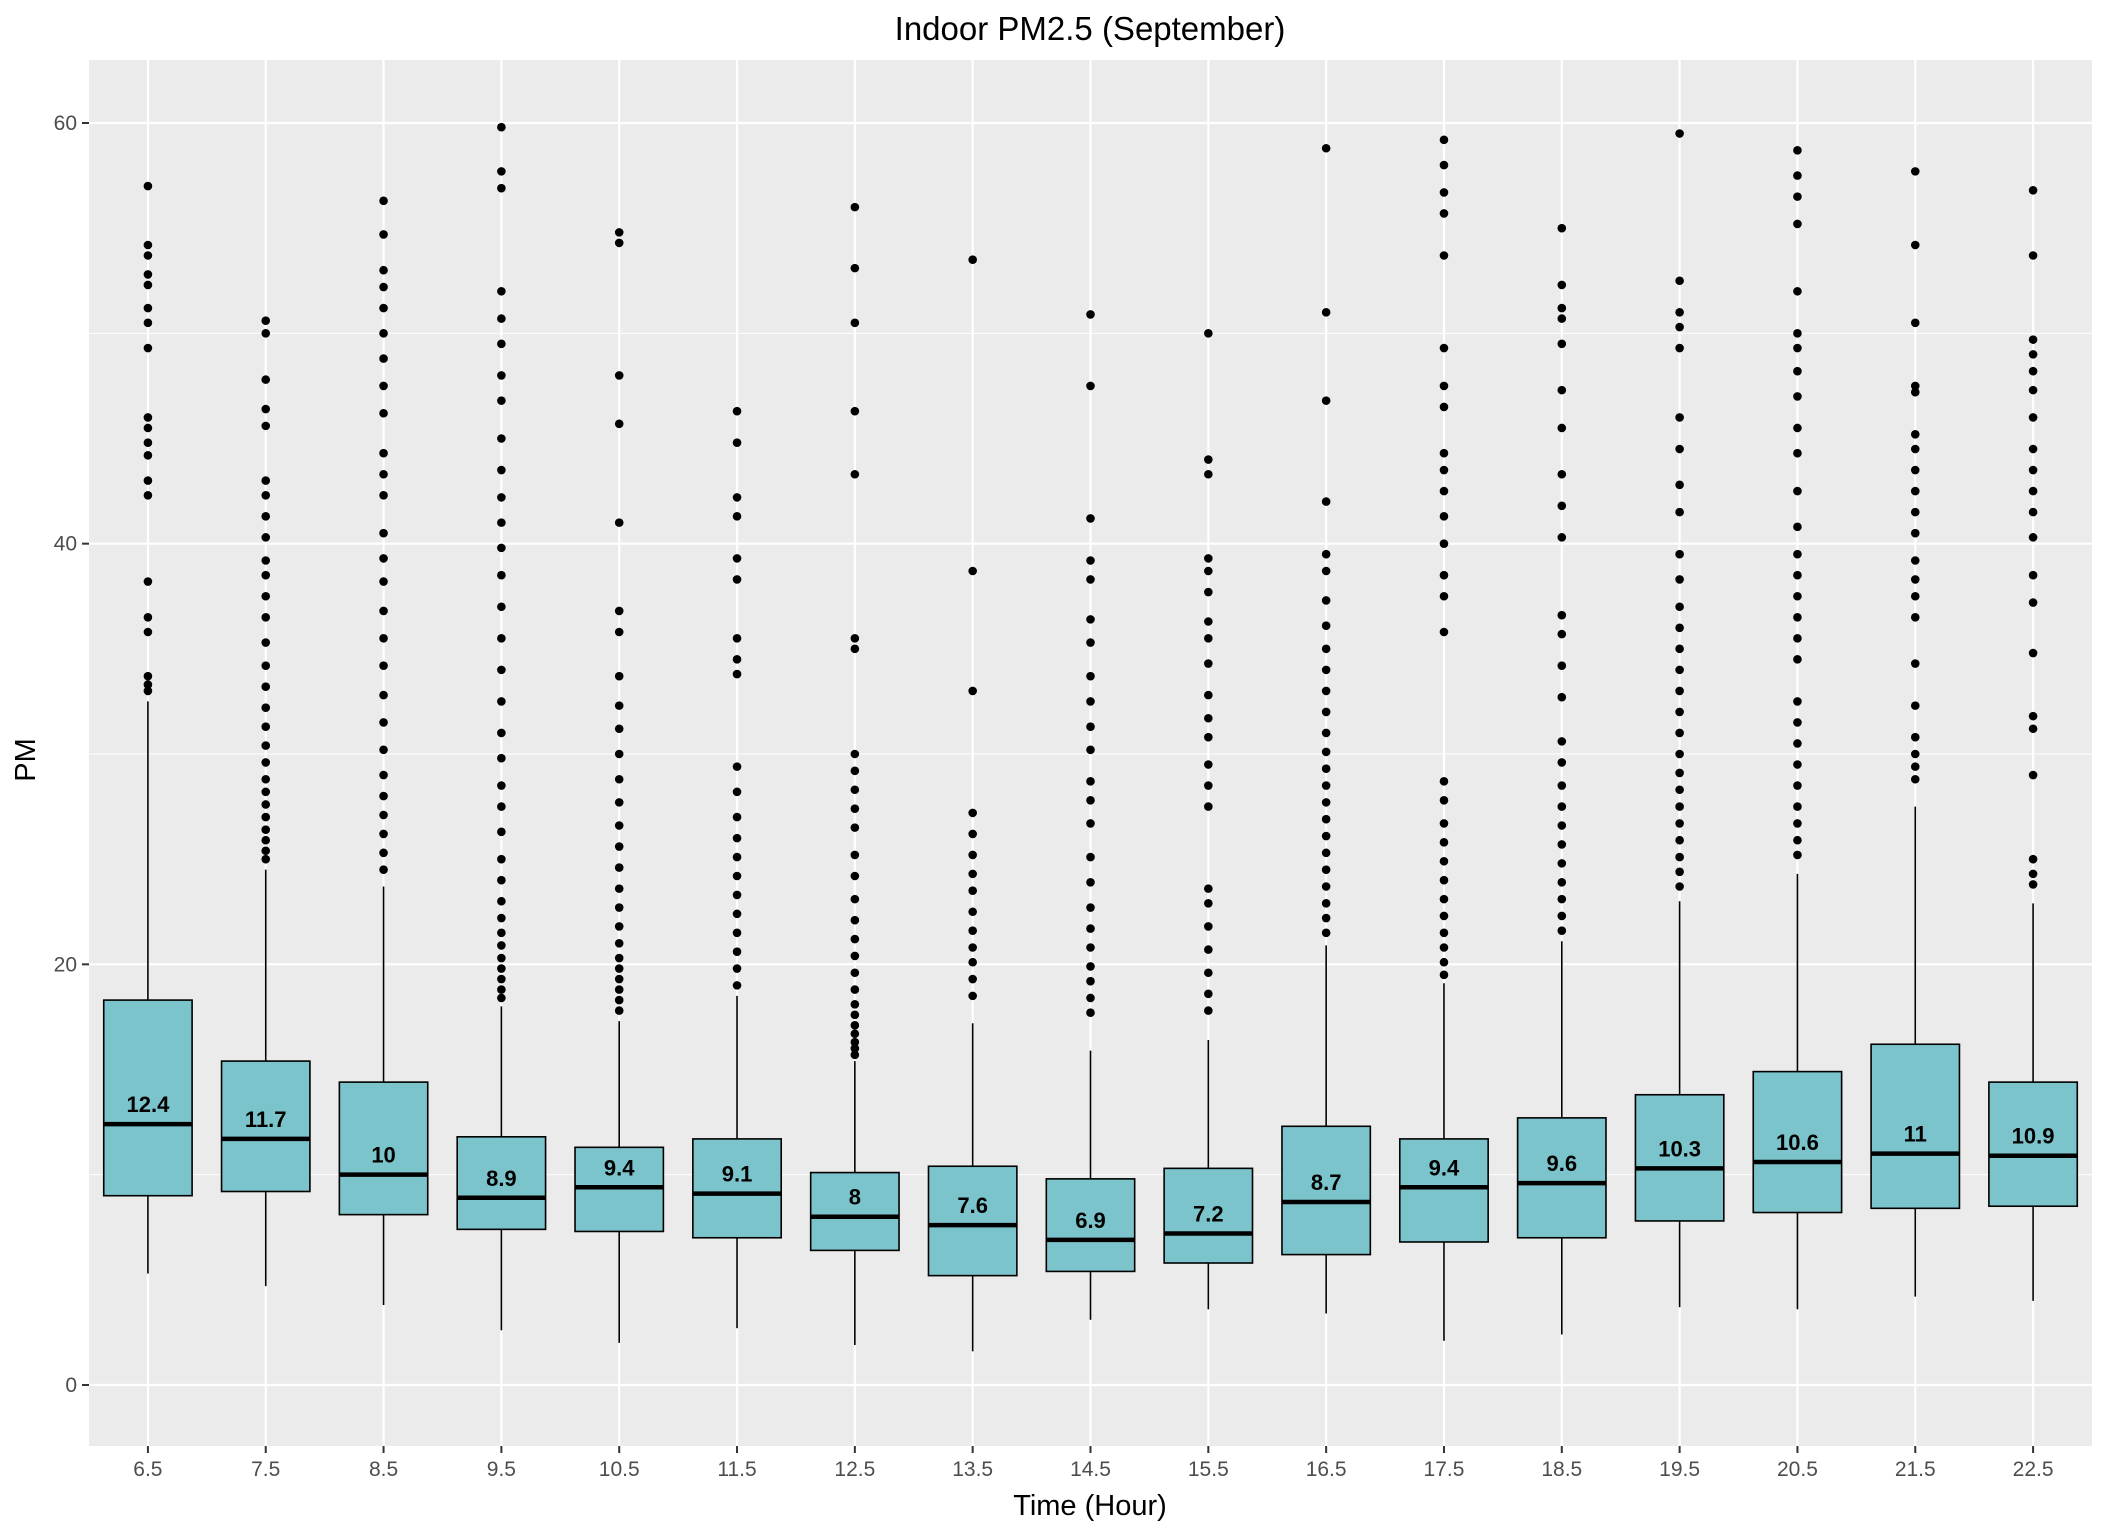 The width and height of the screenshot is (2112, 1536). I want to click on x-tick-label: 9.5, so click(501, 1469).